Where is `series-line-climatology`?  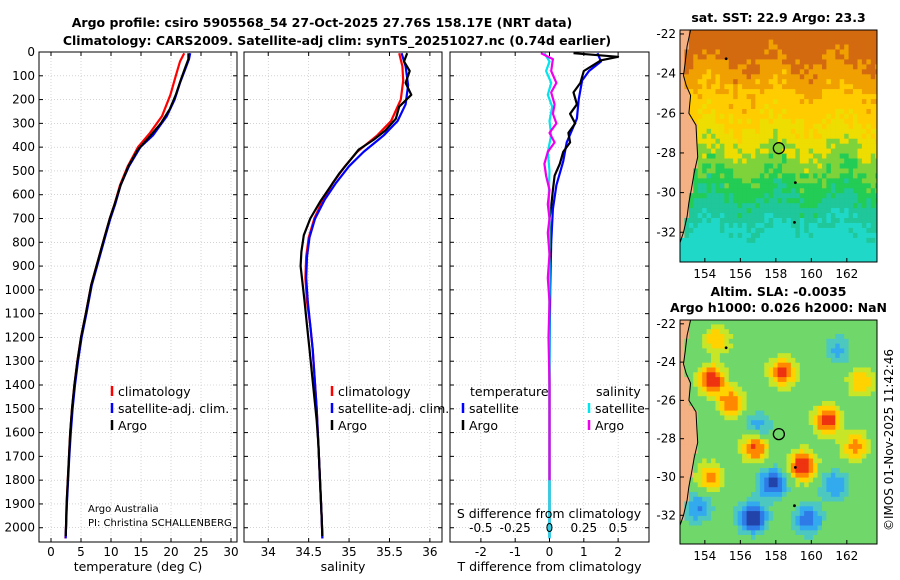 series-line-climatology is located at coordinates (125, 295).